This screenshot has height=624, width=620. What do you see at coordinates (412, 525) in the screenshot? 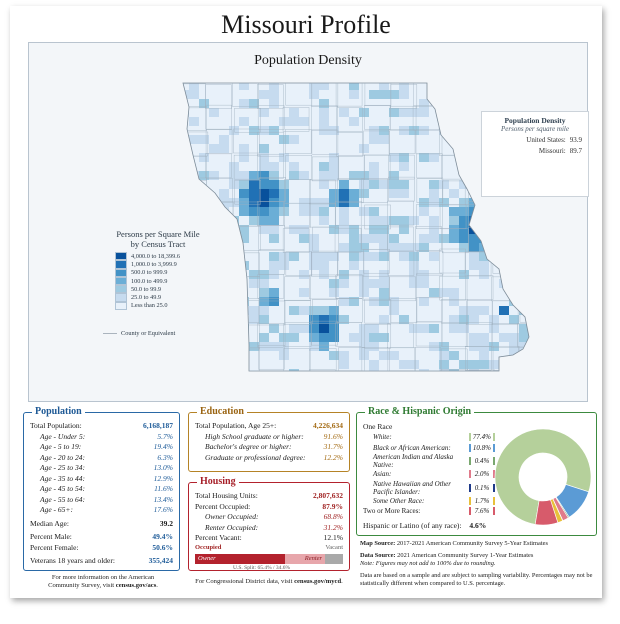
I see `hispanic-label: Hispanic or Latino (of any race):` at bounding box center [412, 525].